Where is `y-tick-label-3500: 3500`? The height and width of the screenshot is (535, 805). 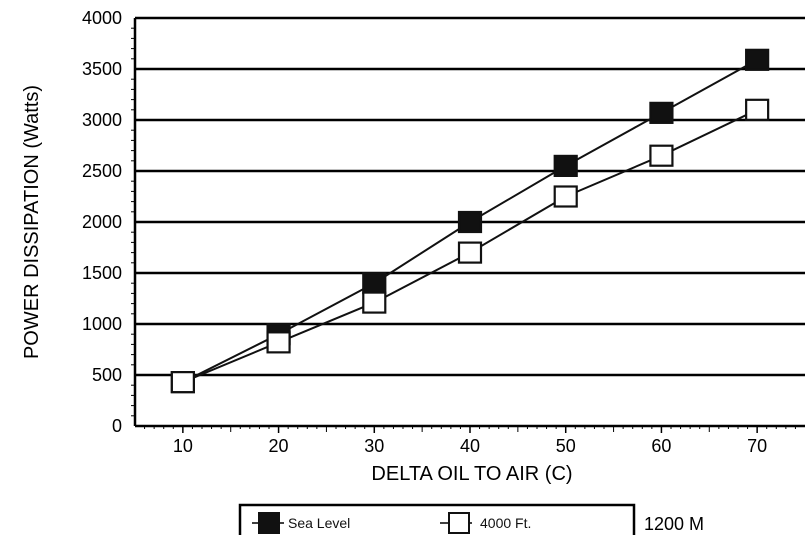
y-tick-label-3500: 3500 is located at coordinates (102, 69).